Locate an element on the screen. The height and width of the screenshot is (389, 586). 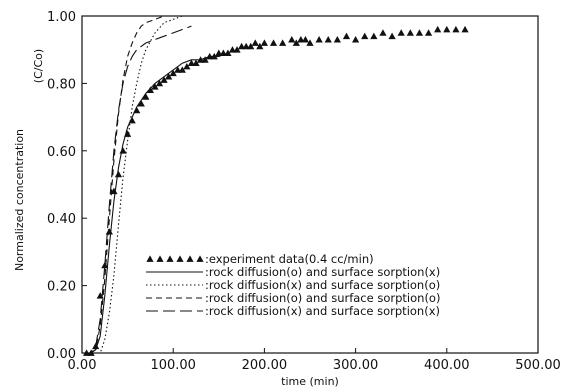
y-tick-label: 0.00 is located at coordinates (61, 354).